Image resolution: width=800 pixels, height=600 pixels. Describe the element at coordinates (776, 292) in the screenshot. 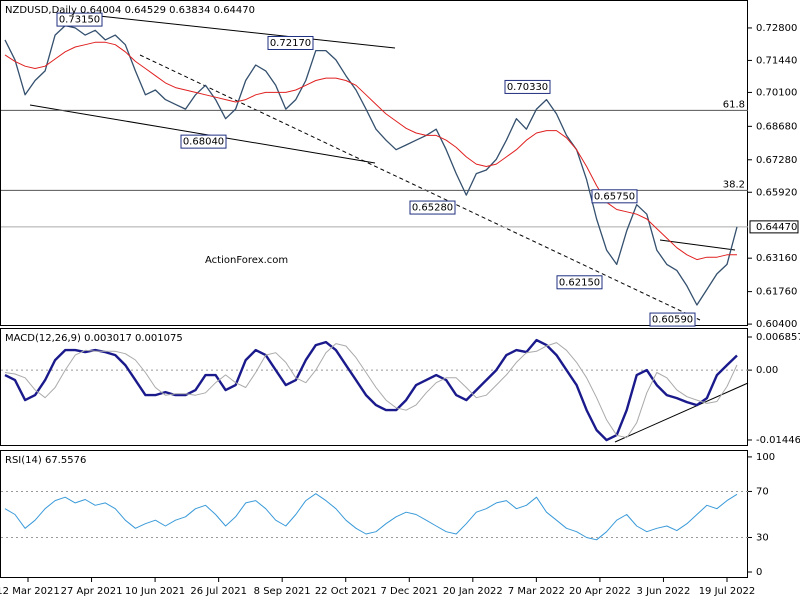

I see `y-tick-label: 0.61760` at that location.